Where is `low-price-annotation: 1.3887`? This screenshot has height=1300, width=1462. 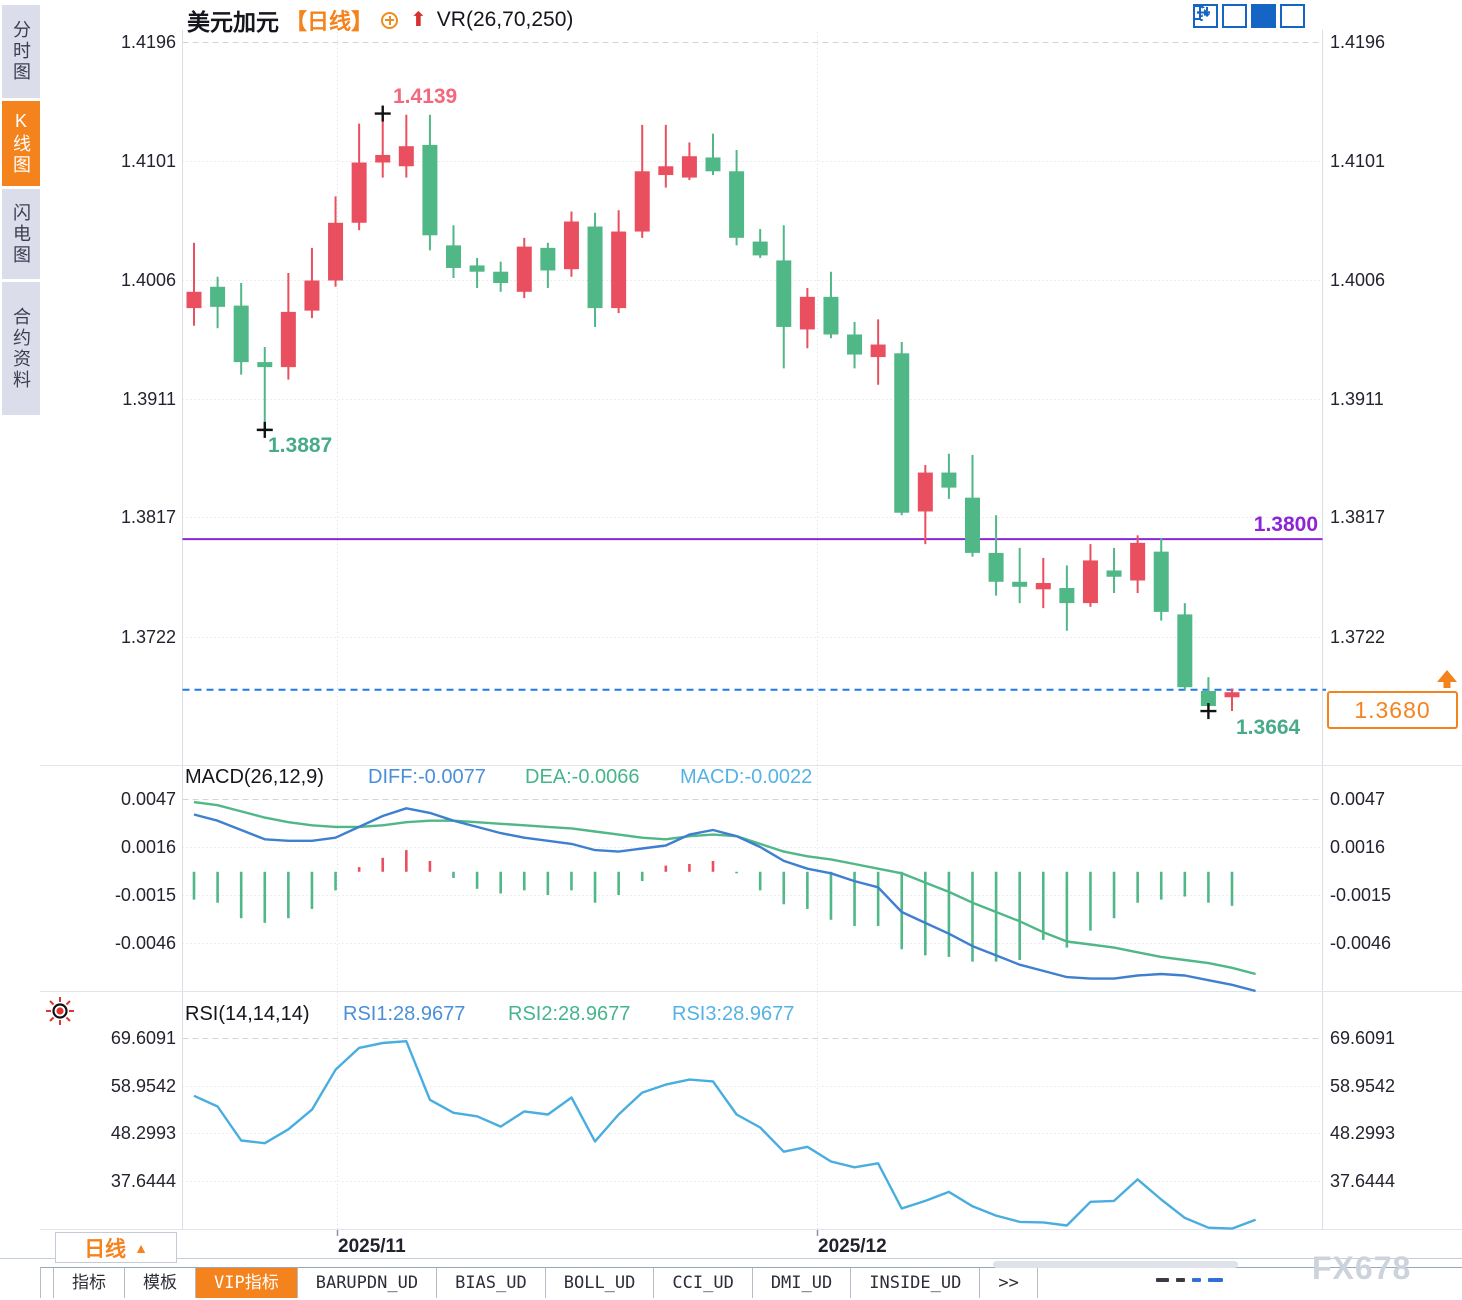
low-price-annotation: 1.3887 is located at coordinates (300, 445).